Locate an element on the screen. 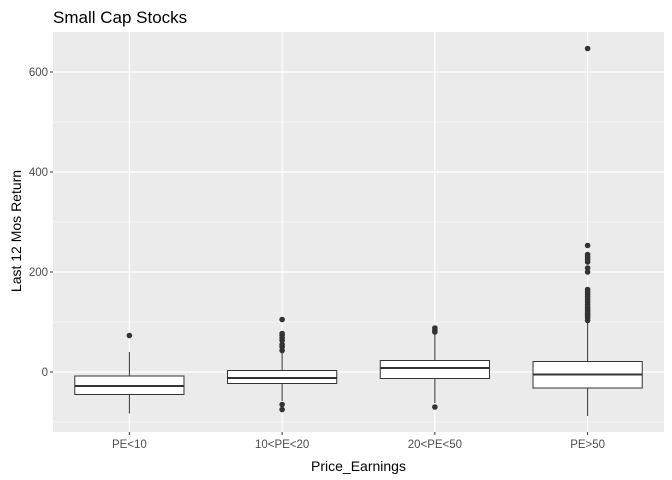  y-tick-label: 600 is located at coordinates (38, 73).